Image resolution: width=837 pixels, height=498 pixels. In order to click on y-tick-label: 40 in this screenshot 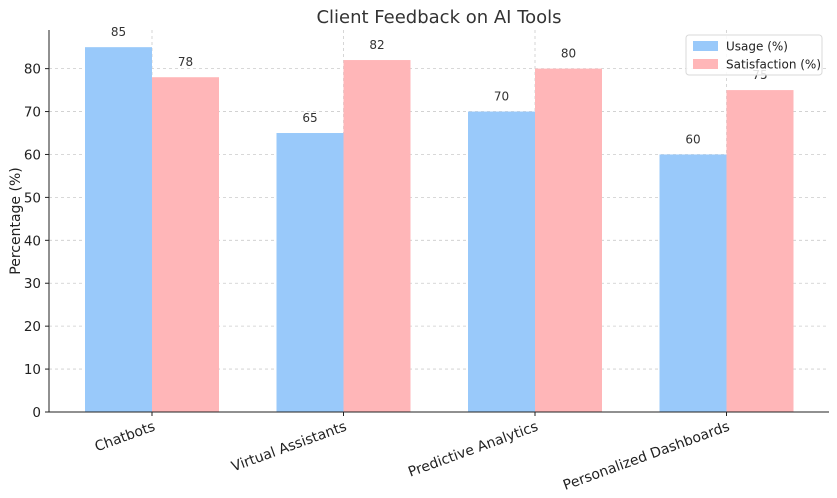, I will do `click(32, 241)`.